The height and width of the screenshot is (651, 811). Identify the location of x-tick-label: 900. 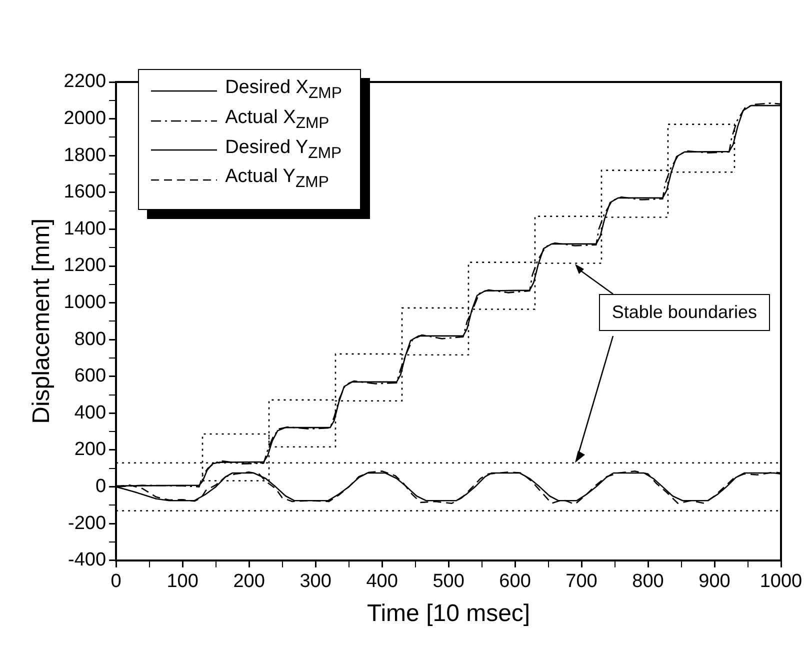
(714, 581).